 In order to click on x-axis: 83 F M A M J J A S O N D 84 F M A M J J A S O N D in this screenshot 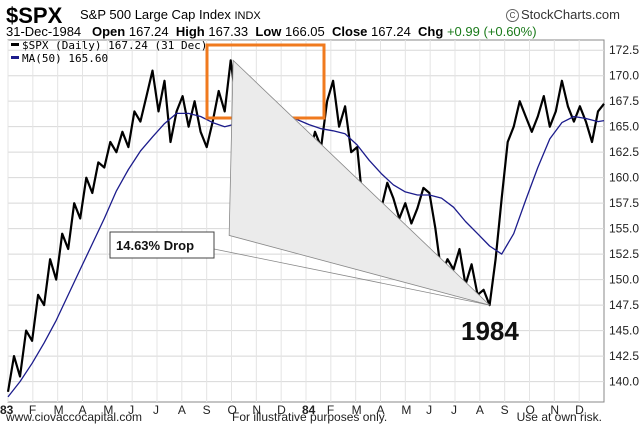, I will do `click(292, 410)`.